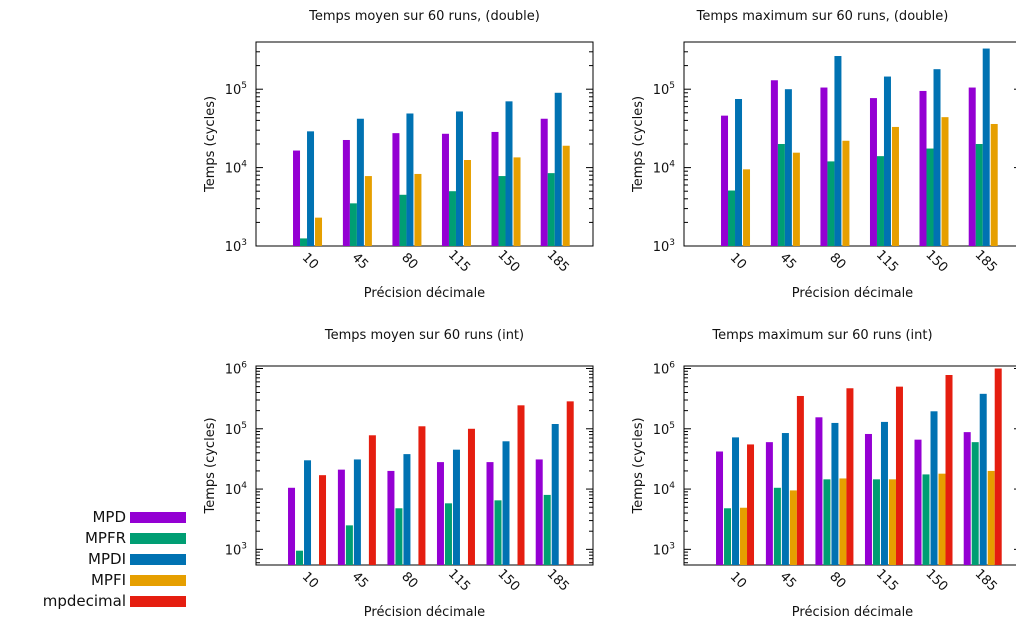  I want to click on chart-title: Temps moyen sur 60 runs (int), so click(424, 335).